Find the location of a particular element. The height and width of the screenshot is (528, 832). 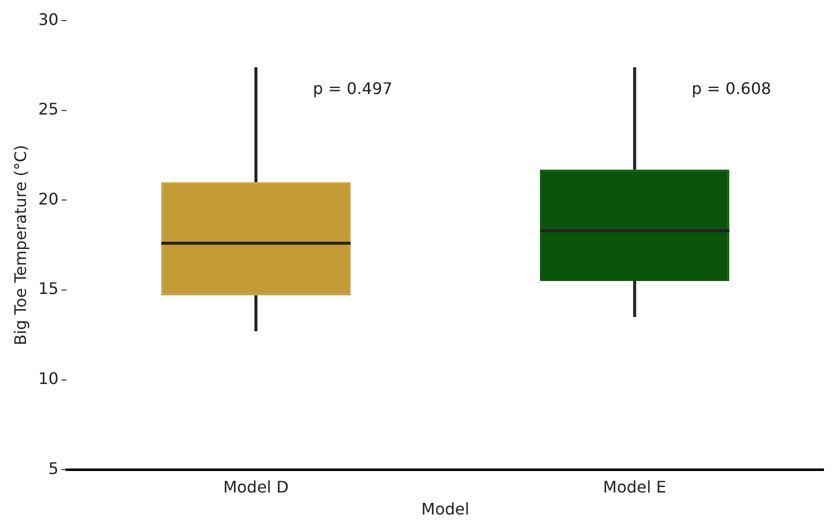

y-tick-label: 30 is located at coordinates (48, 19).